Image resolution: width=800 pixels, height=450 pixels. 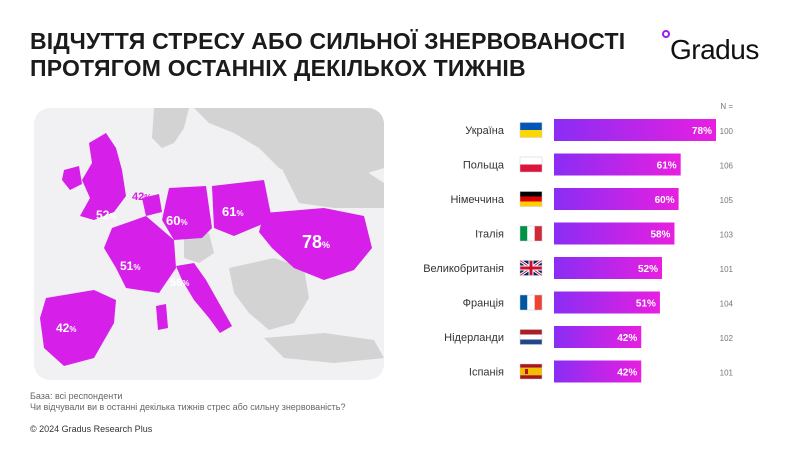 I want to click on bar-row: Україна 78% 100, so click(x=599, y=130).